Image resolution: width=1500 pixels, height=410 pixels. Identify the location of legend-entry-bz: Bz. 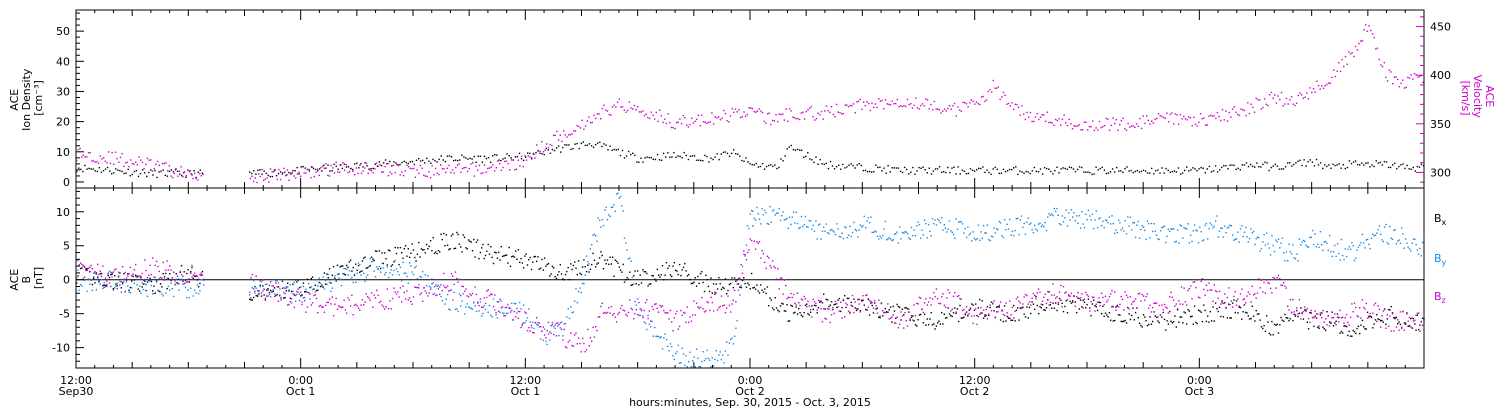
(1440, 297).